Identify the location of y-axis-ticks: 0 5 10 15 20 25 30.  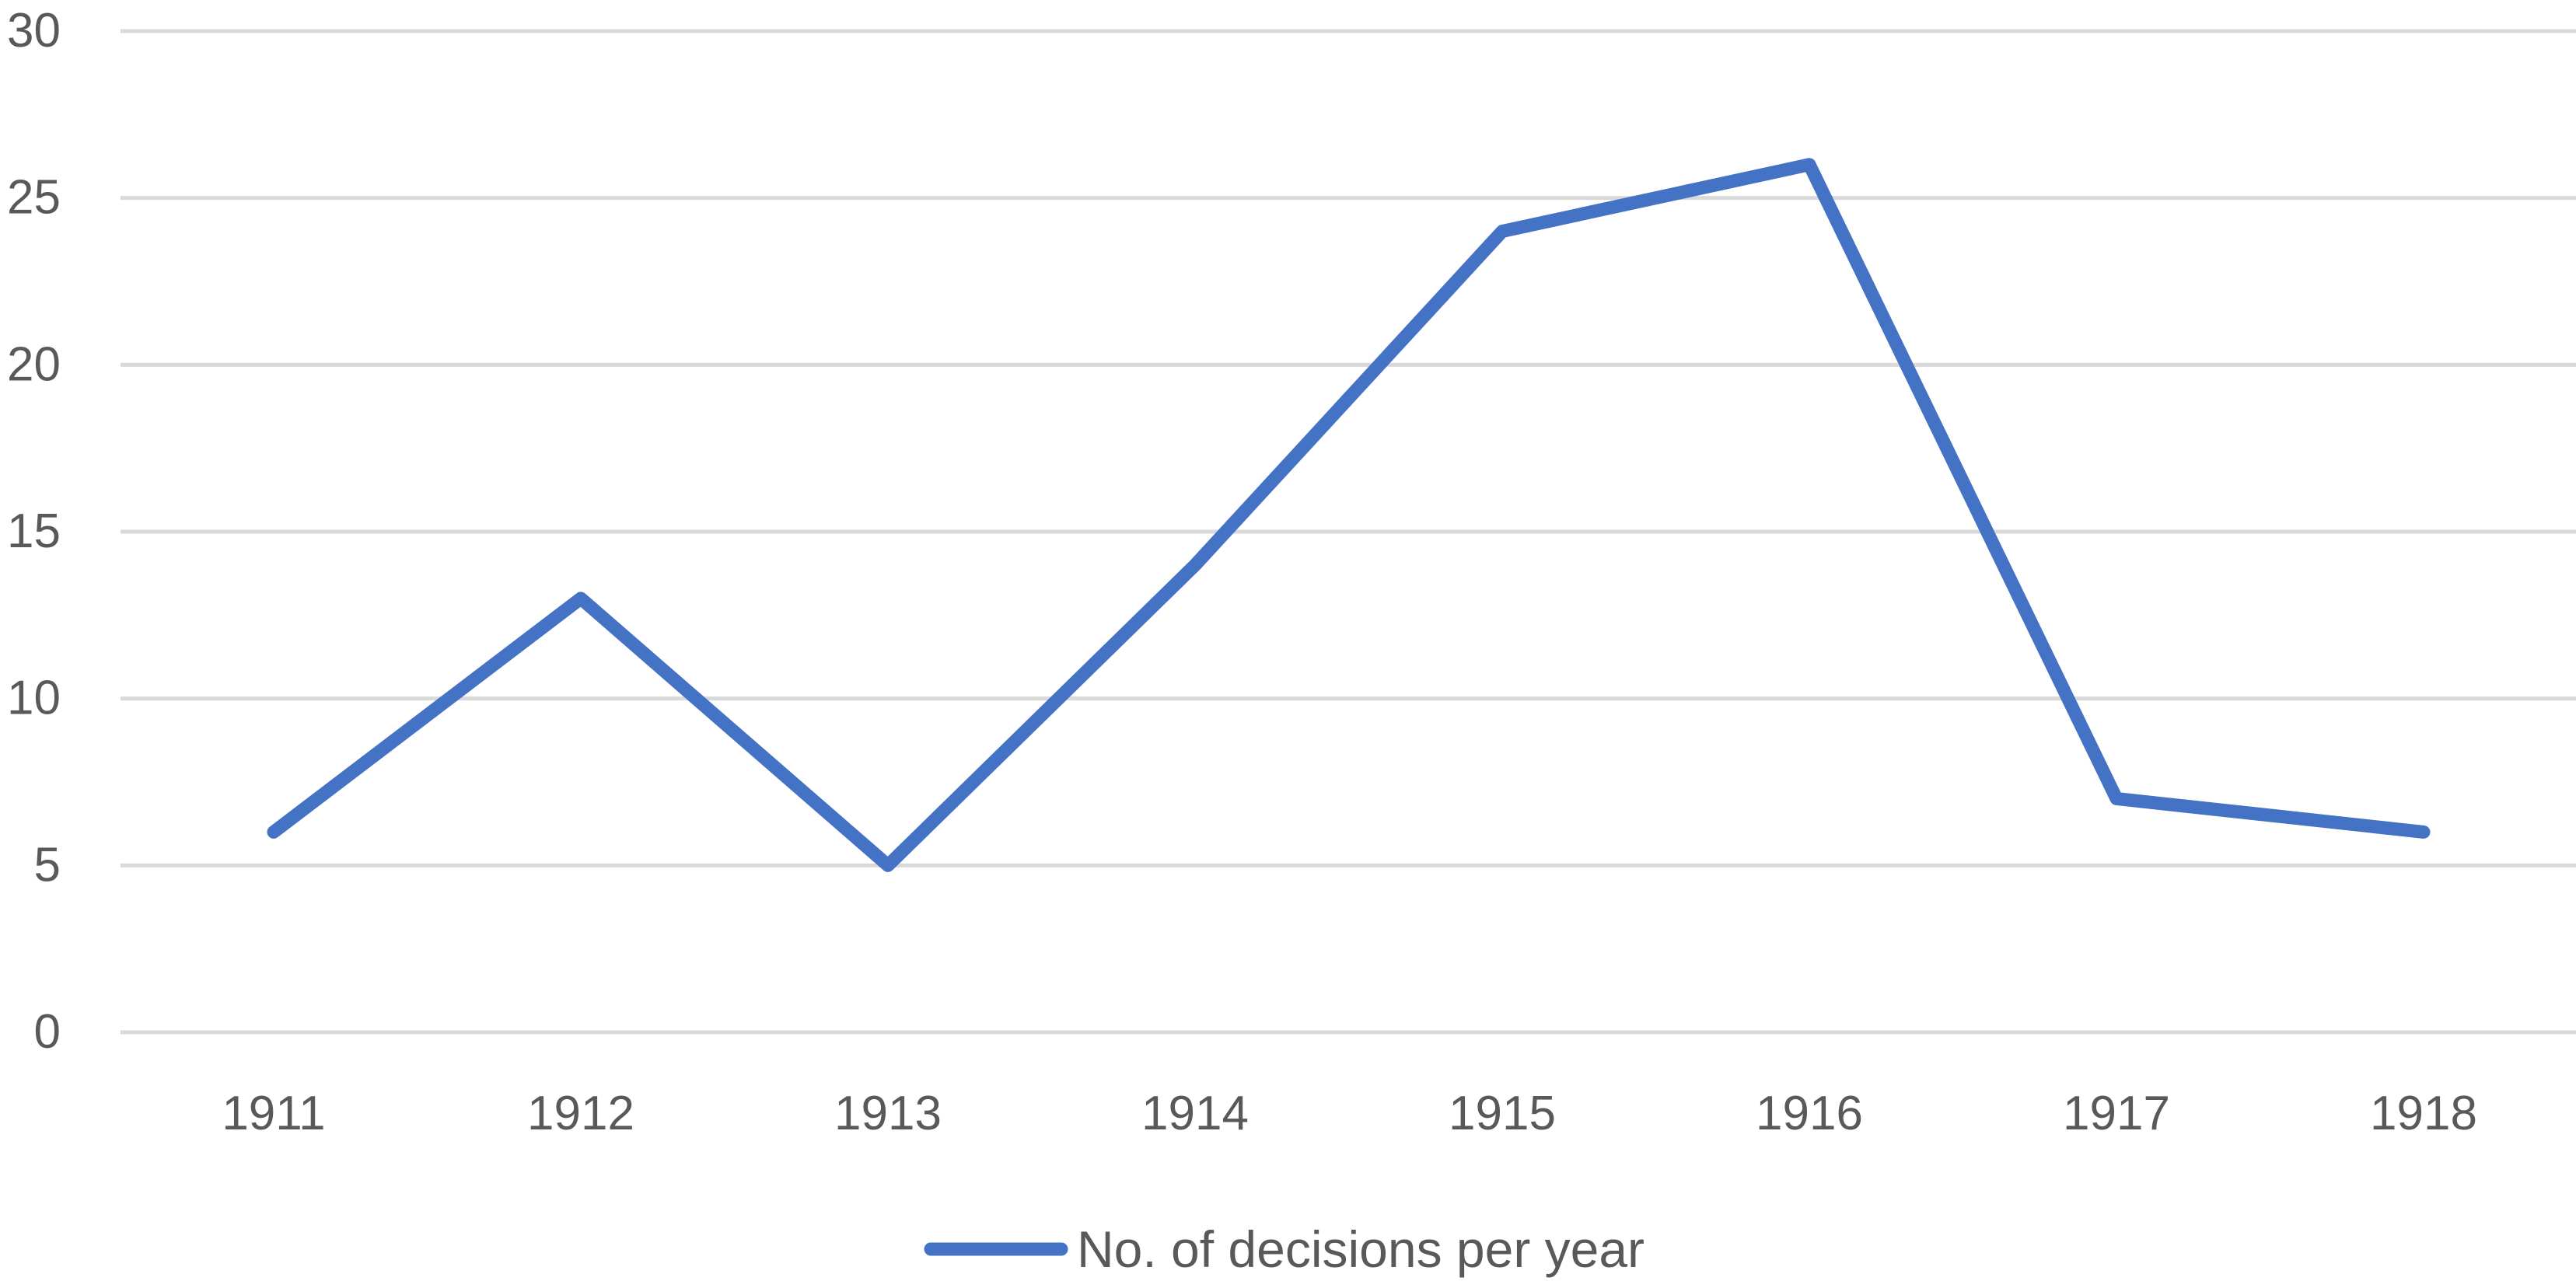
(34, 532).